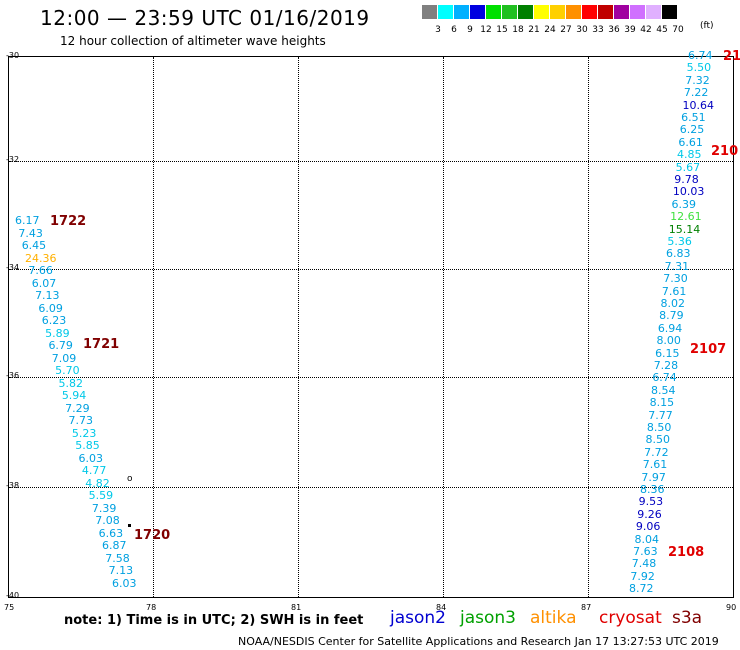 The image size is (740, 650). Describe the element at coordinates (68, 221) in the screenshot. I see `pass-time-label: 1722` at that location.